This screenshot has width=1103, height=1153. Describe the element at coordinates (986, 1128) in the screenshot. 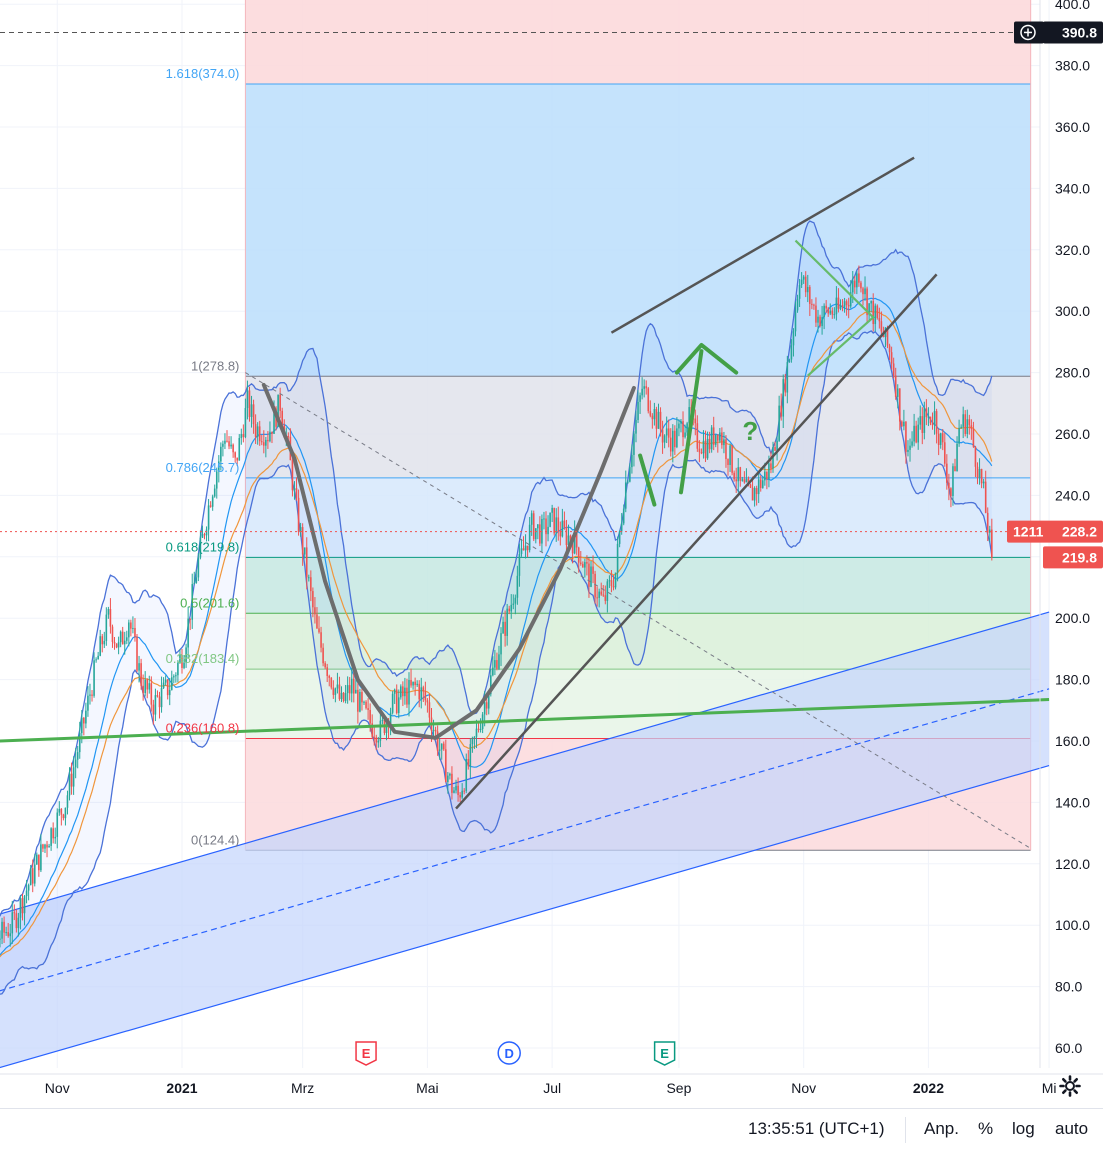

I see `percent-toggle: %` at that location.